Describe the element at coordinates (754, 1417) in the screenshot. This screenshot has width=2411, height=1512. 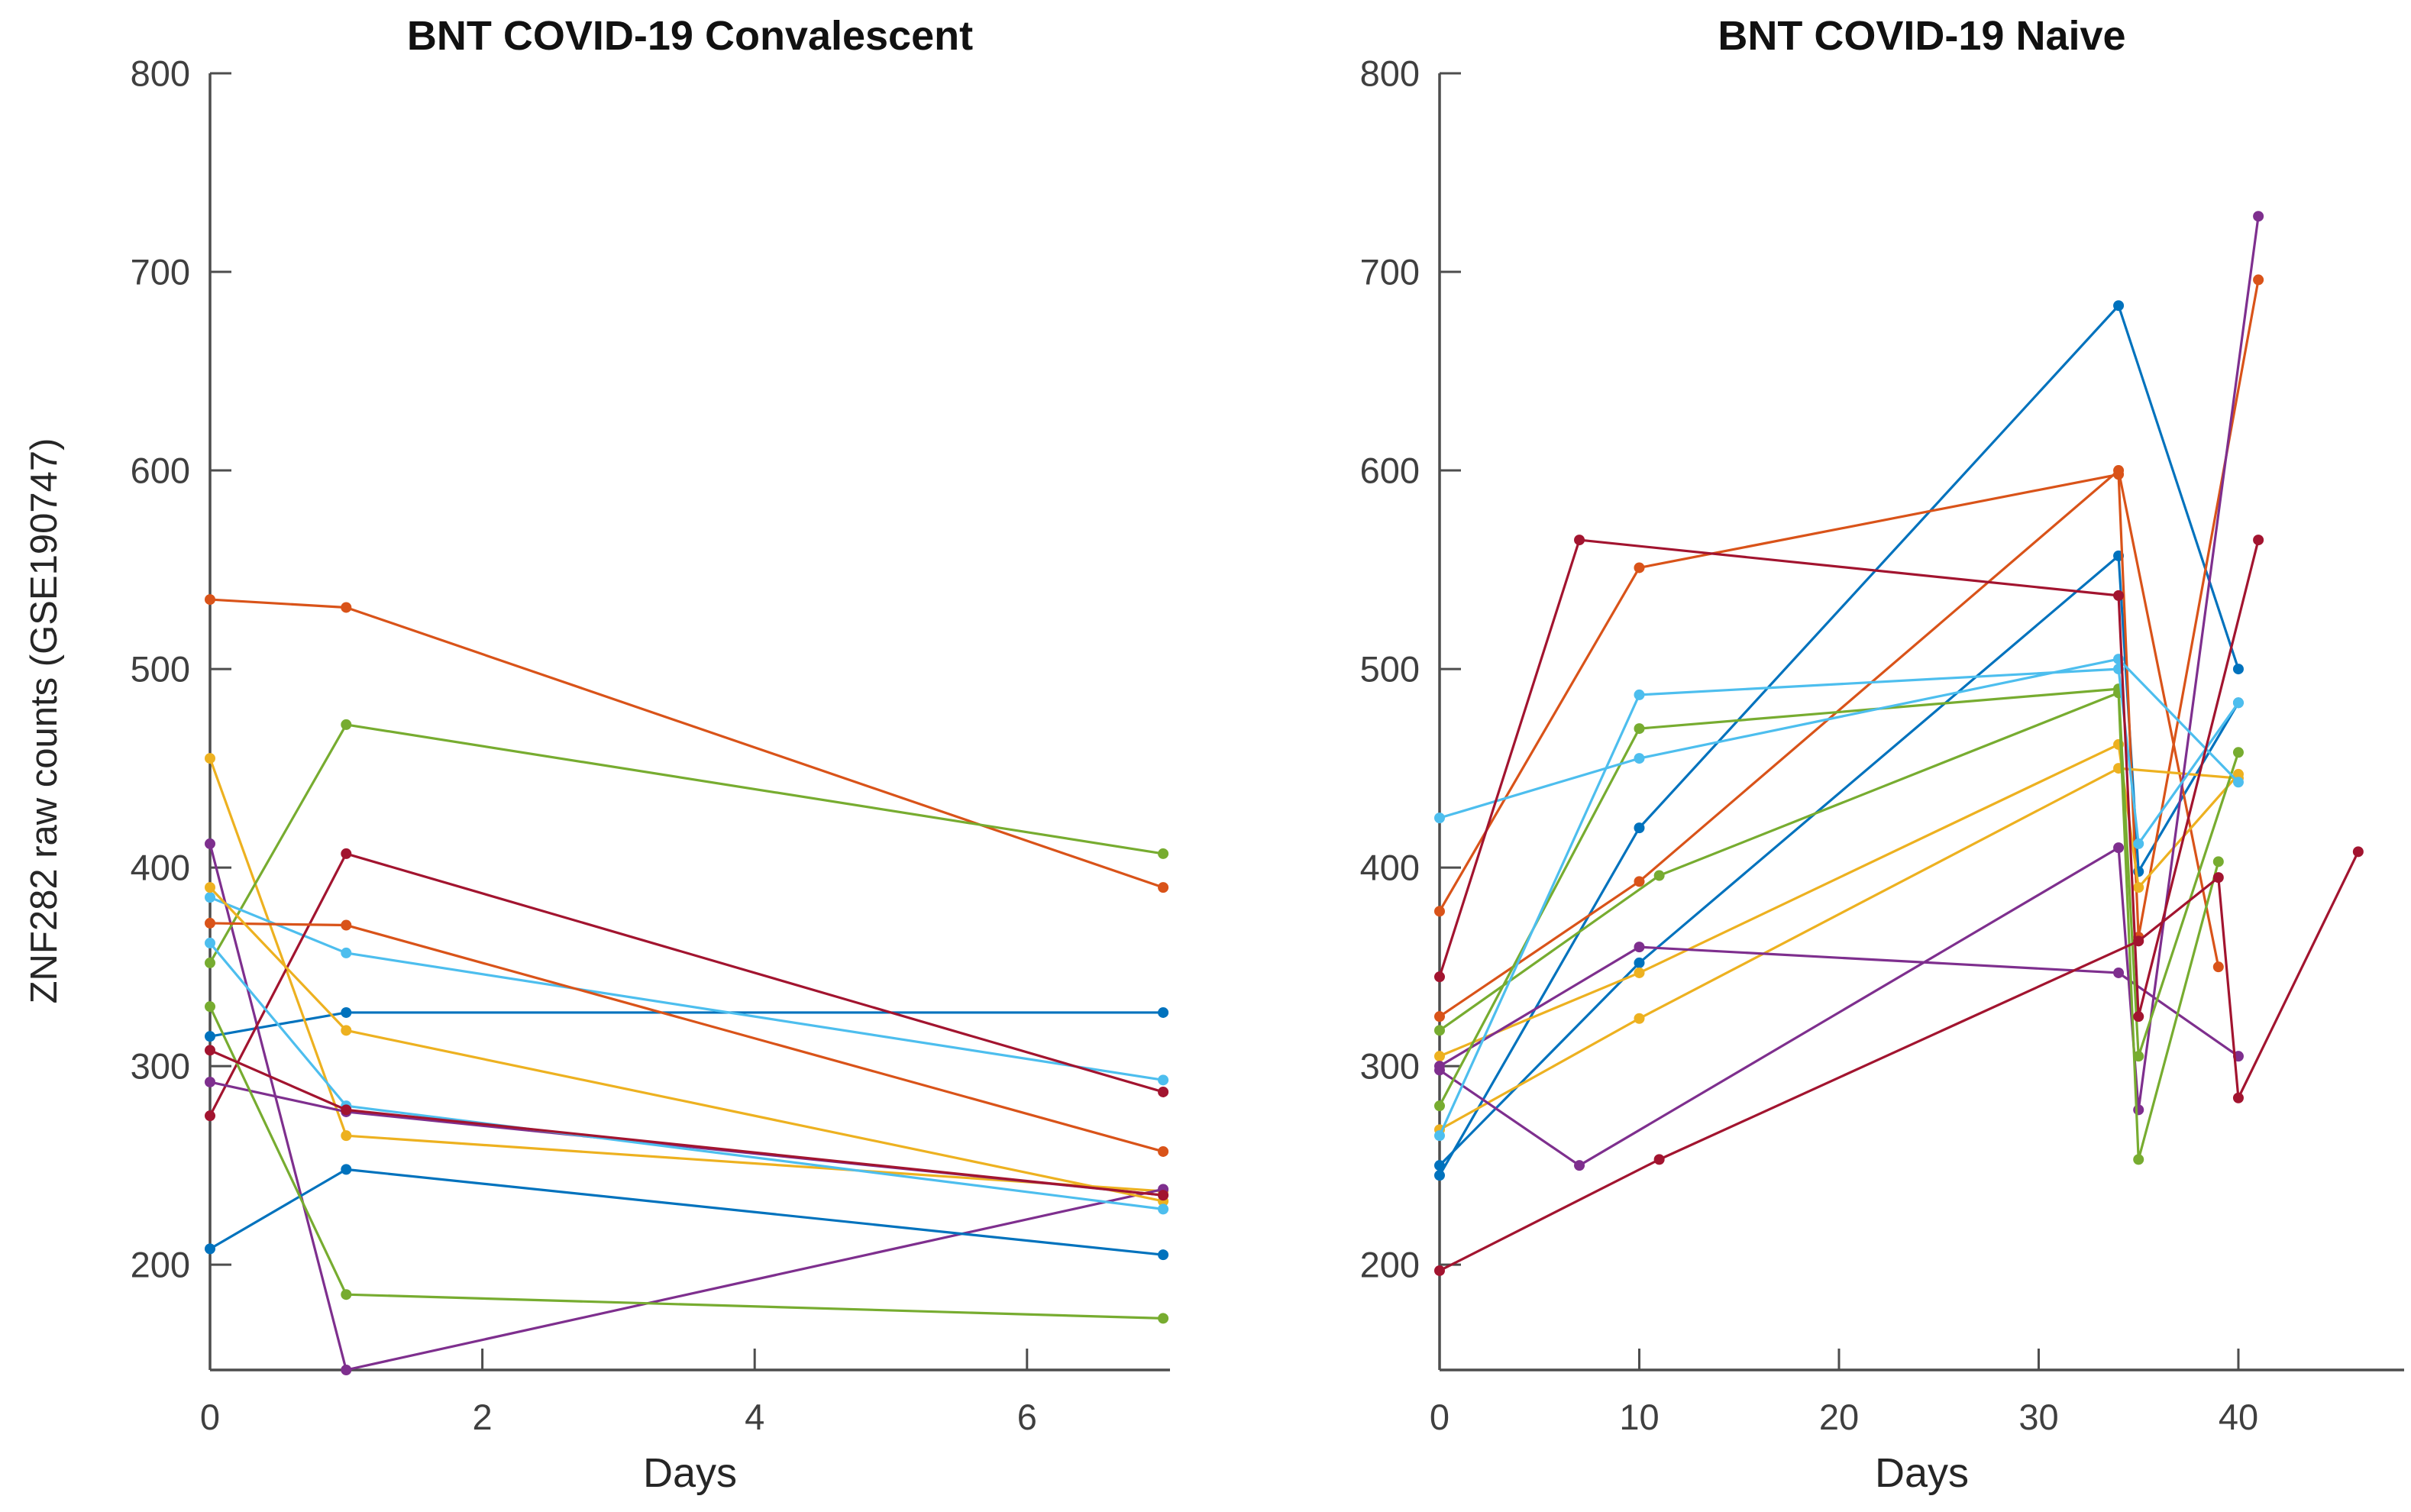
I see `x-tick-label: 4` at that location.